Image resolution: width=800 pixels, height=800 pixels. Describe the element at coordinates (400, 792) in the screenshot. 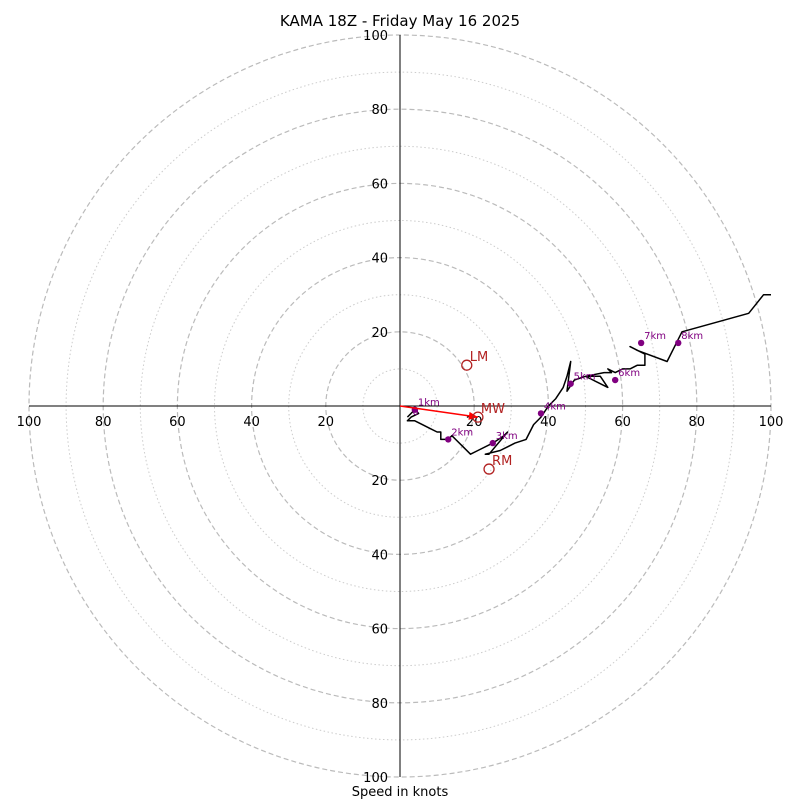

I see `x-axis-label: Speed in knots` at that location.